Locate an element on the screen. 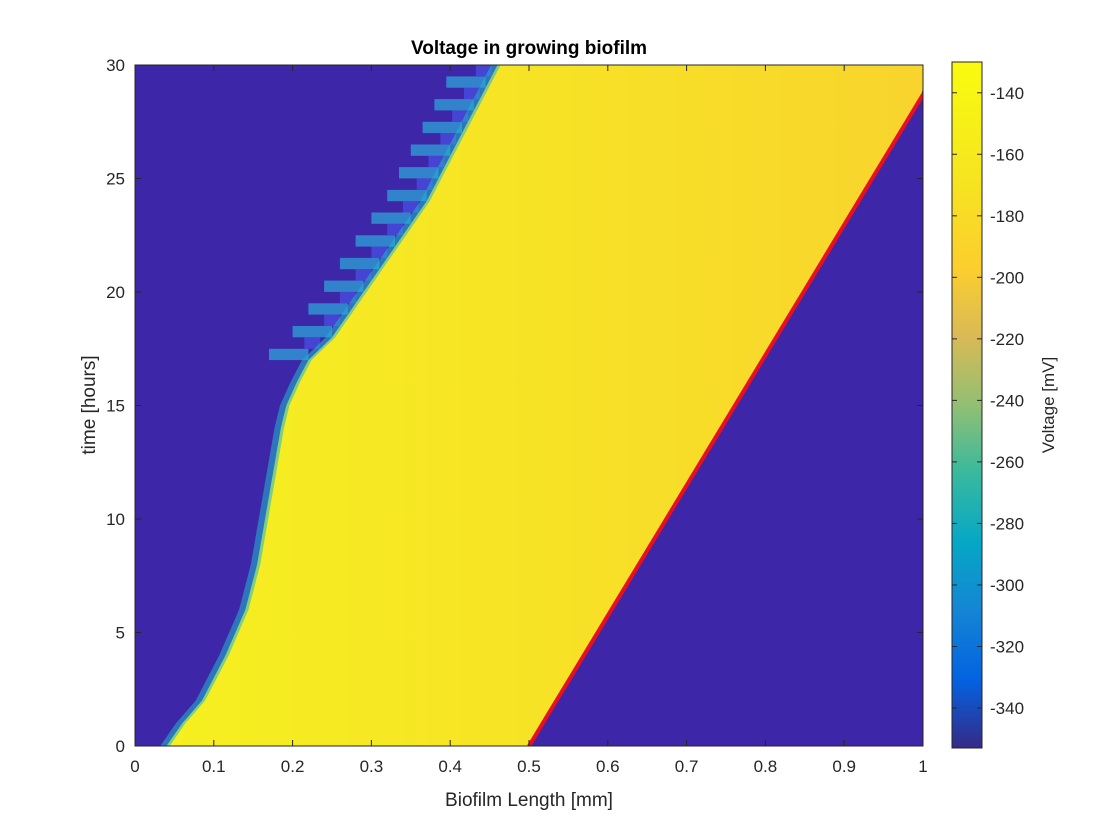  y-tick-label: 10 is located at coordinates (115, 519).